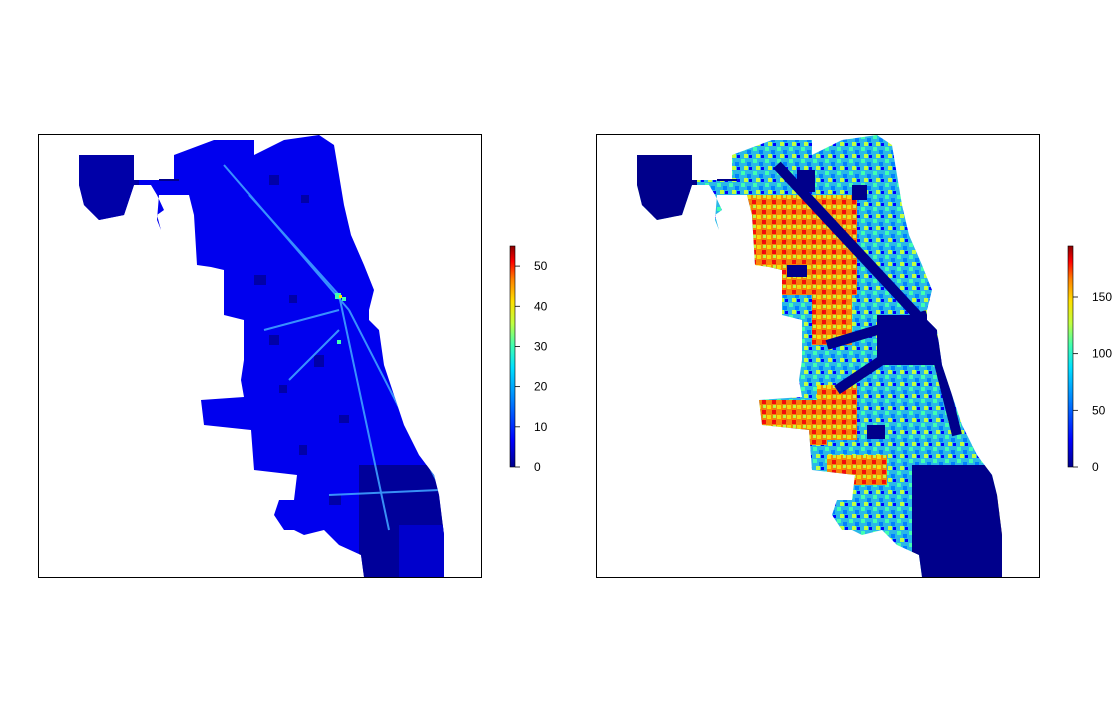 Image resolution: width=1116 pixels, height=713 pixels. Describe the element at coordinates (1102, 354) in the screenshot. I see `colorbar-right-tick-label: 100` at that location.